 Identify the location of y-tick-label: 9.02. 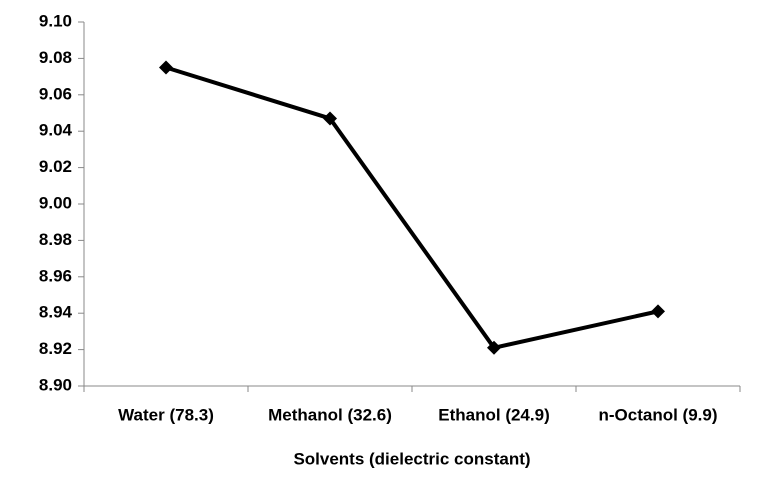
(55, 166).